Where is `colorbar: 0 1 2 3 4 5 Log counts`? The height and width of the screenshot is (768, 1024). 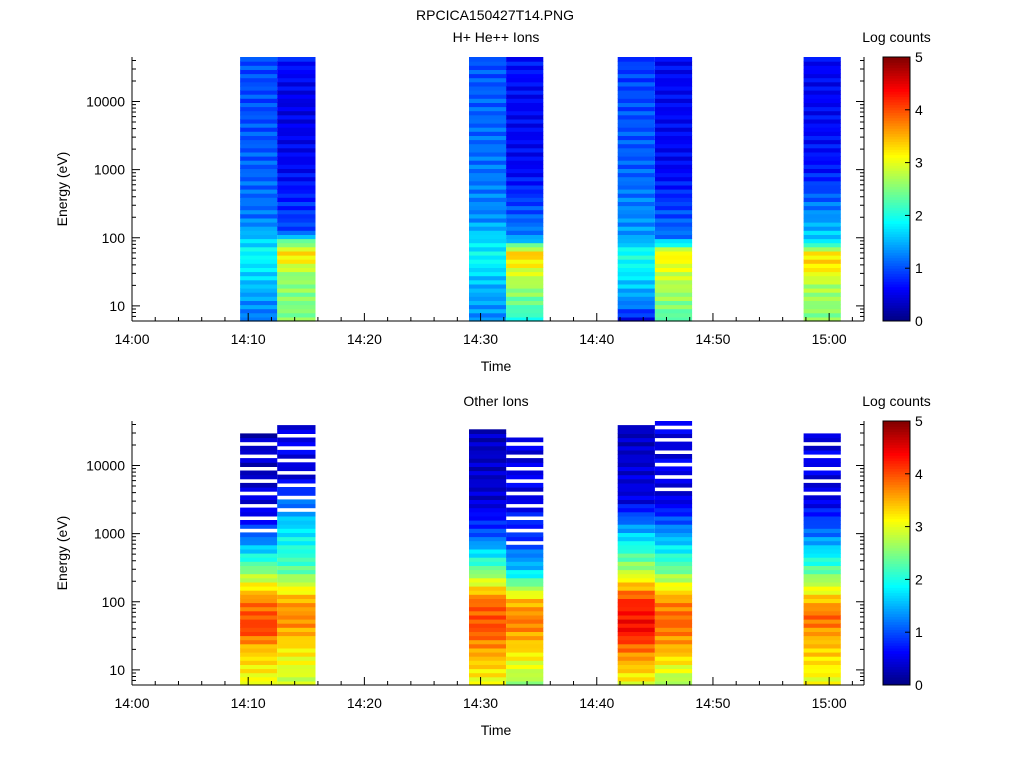
colorbar: 0 1 2 3 4 5 Log counts is located at coordinates (896, 179).